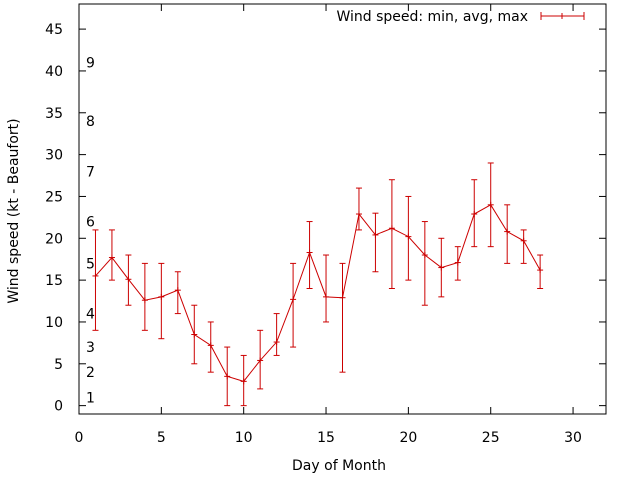 The width and height of the screenshot is (640, 480). Describe the element at coordinates (58, 365) in the screenshot. I see `y-tick-label: 5` at that location.